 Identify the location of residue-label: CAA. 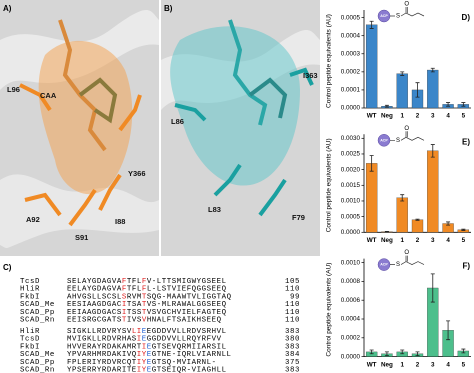
(48, 95).